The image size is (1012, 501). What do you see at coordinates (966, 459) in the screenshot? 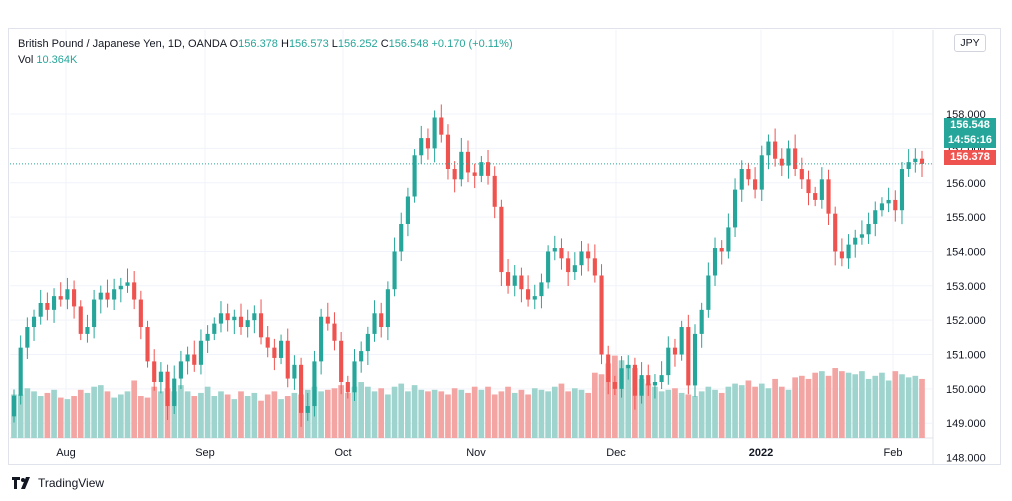
I see `y-tick-label: 148.000` at bounding box center [966, 459].